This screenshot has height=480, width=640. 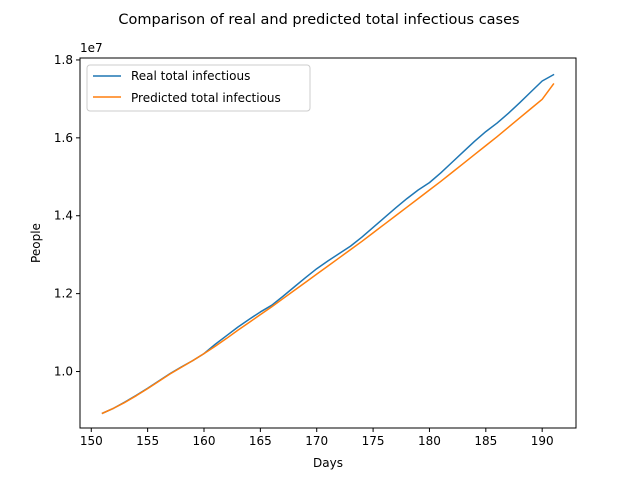 I want to click on x-axis-label: Days, so click(x=328, y=463).